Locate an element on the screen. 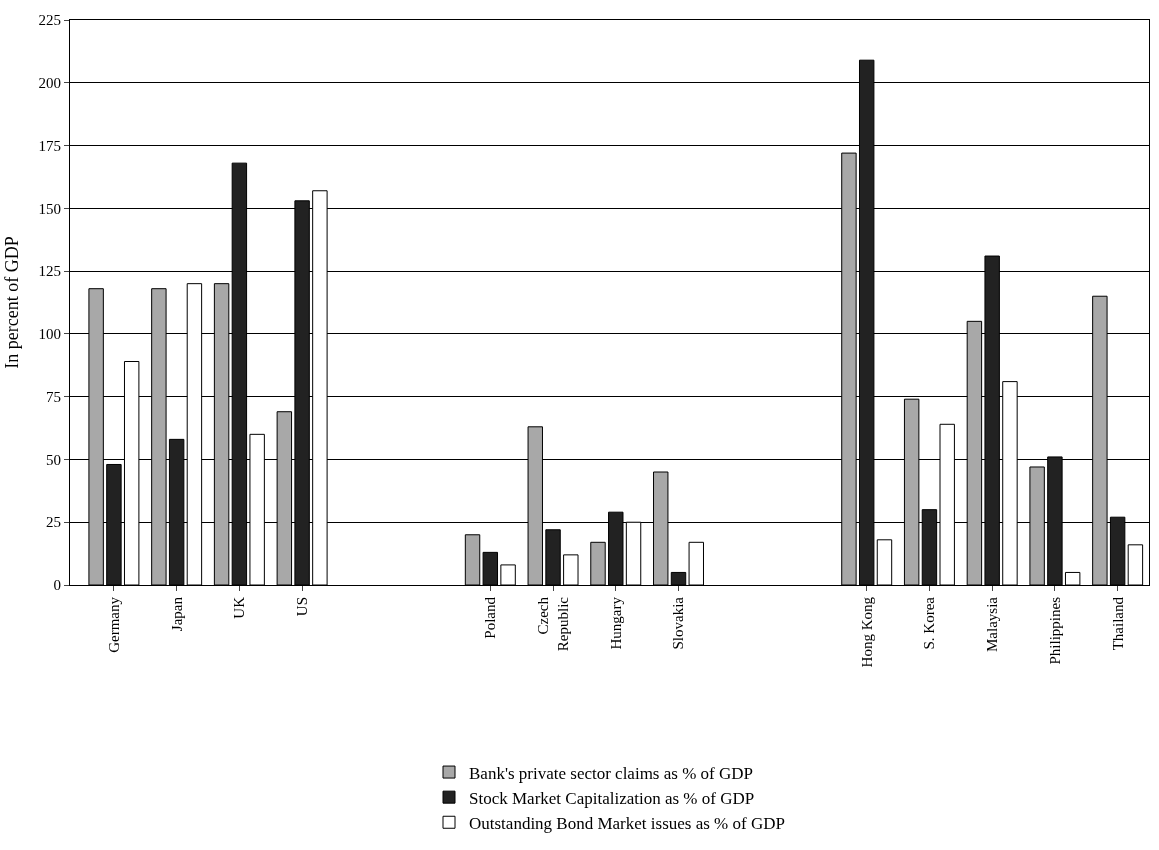 Image resolution: width=1159 pixels, height=850 pixels. y-tick-label: 225 is located at coordinates (49, 20).